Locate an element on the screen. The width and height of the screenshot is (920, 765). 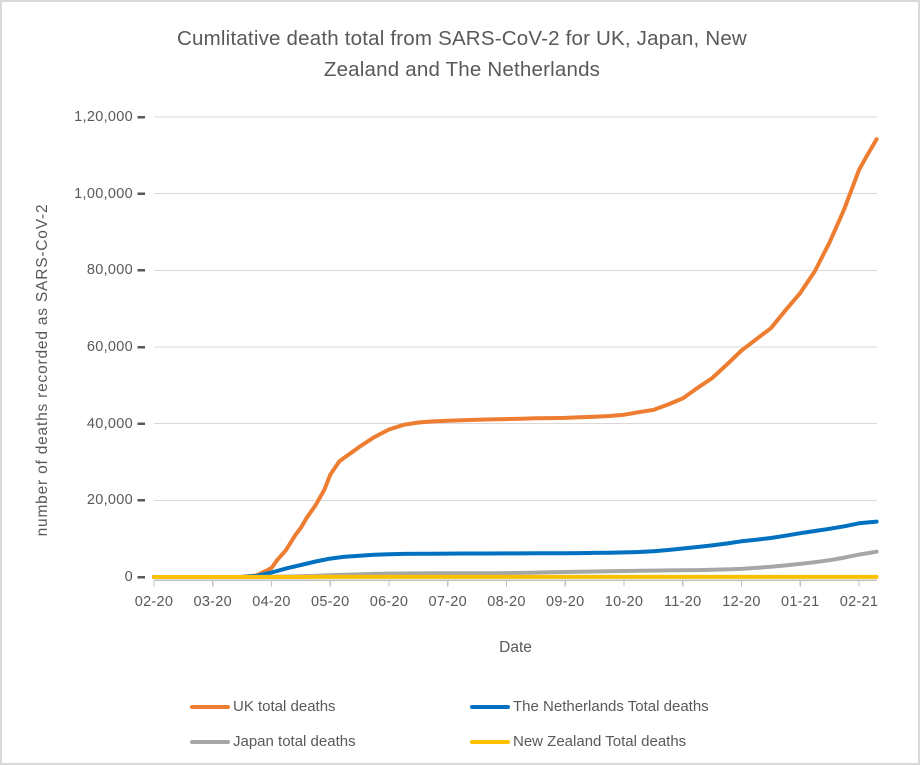
x-axis-title: Date is located at coordinates (515, 647).